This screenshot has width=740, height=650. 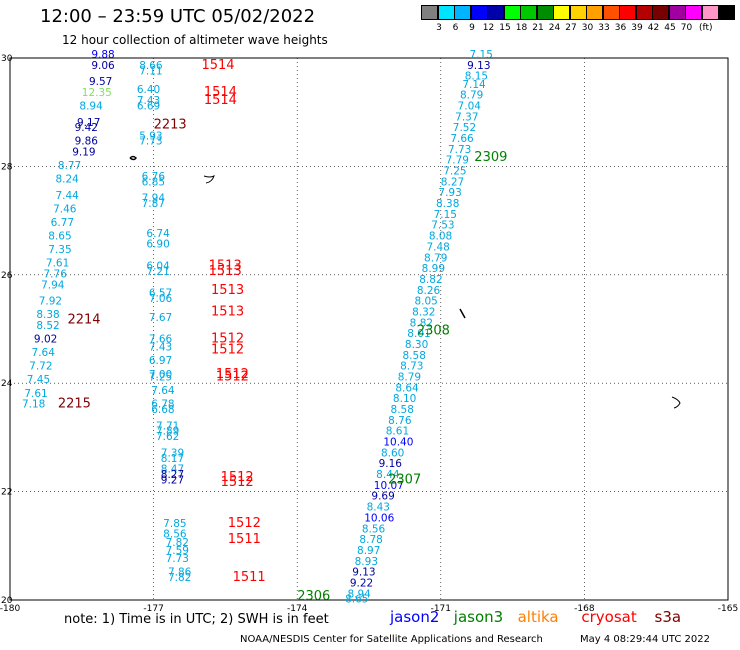 What do you see at coordinates (40, 367) in the screenshot?
I see `swh-value: 7.72` at bounding box center [40, 367].